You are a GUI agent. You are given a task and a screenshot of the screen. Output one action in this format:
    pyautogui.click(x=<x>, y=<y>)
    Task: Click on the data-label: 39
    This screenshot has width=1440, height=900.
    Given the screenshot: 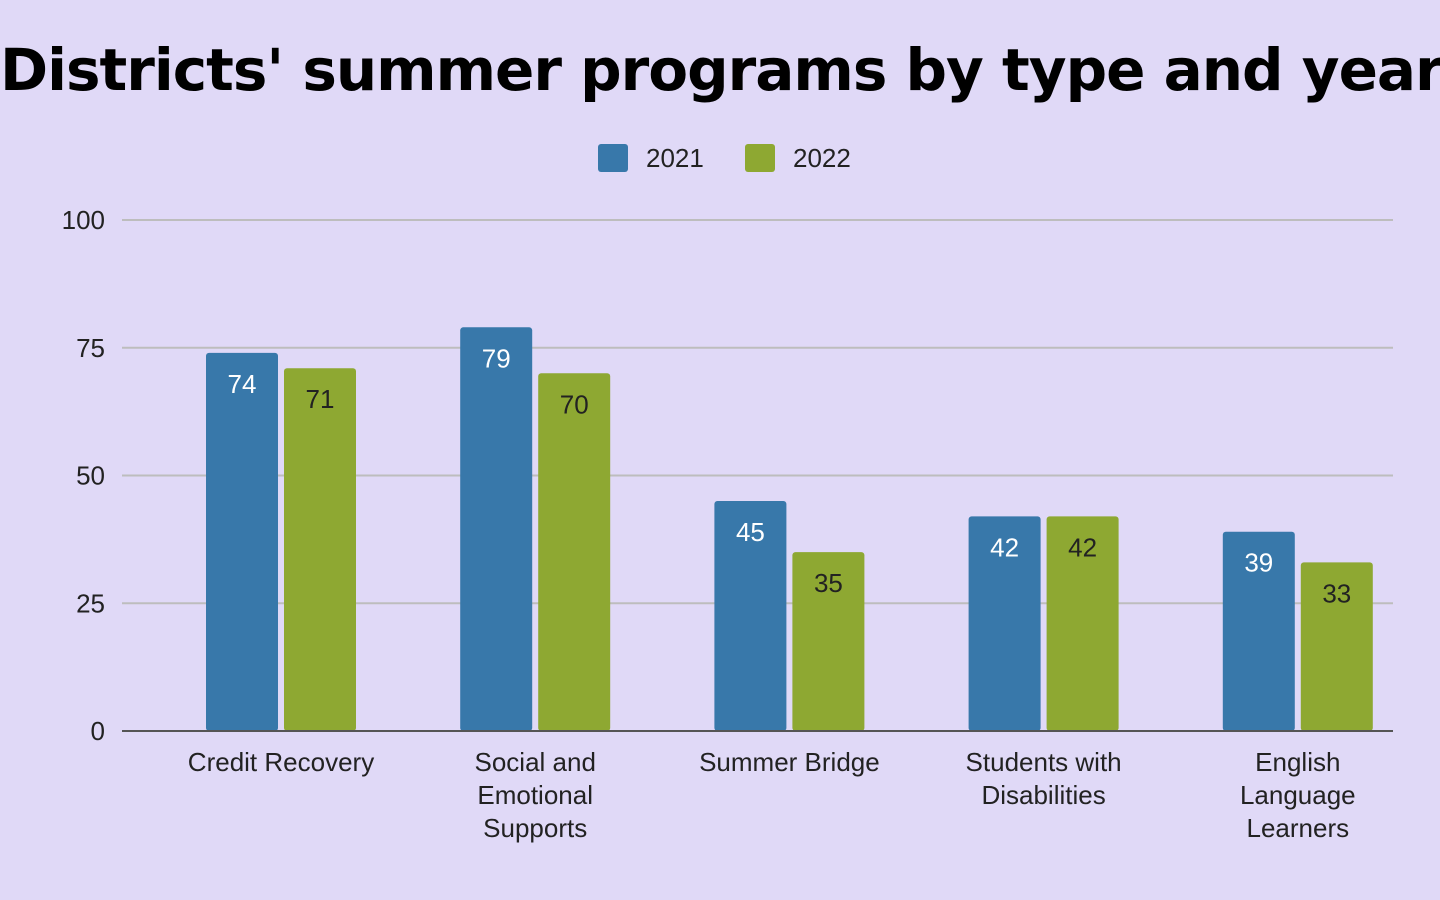 What is the action you would take?
    pyautogui.click(x=1258, y=563)
    